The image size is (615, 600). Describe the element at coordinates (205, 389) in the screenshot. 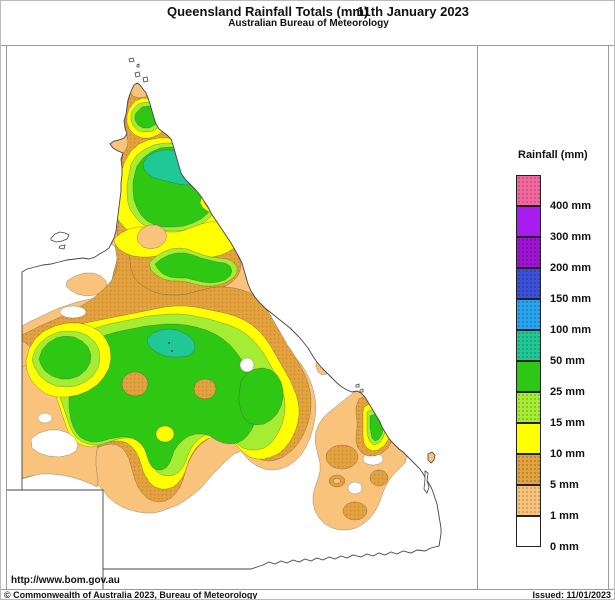

I see `contour-5mm-inner-oval-east` at that location.